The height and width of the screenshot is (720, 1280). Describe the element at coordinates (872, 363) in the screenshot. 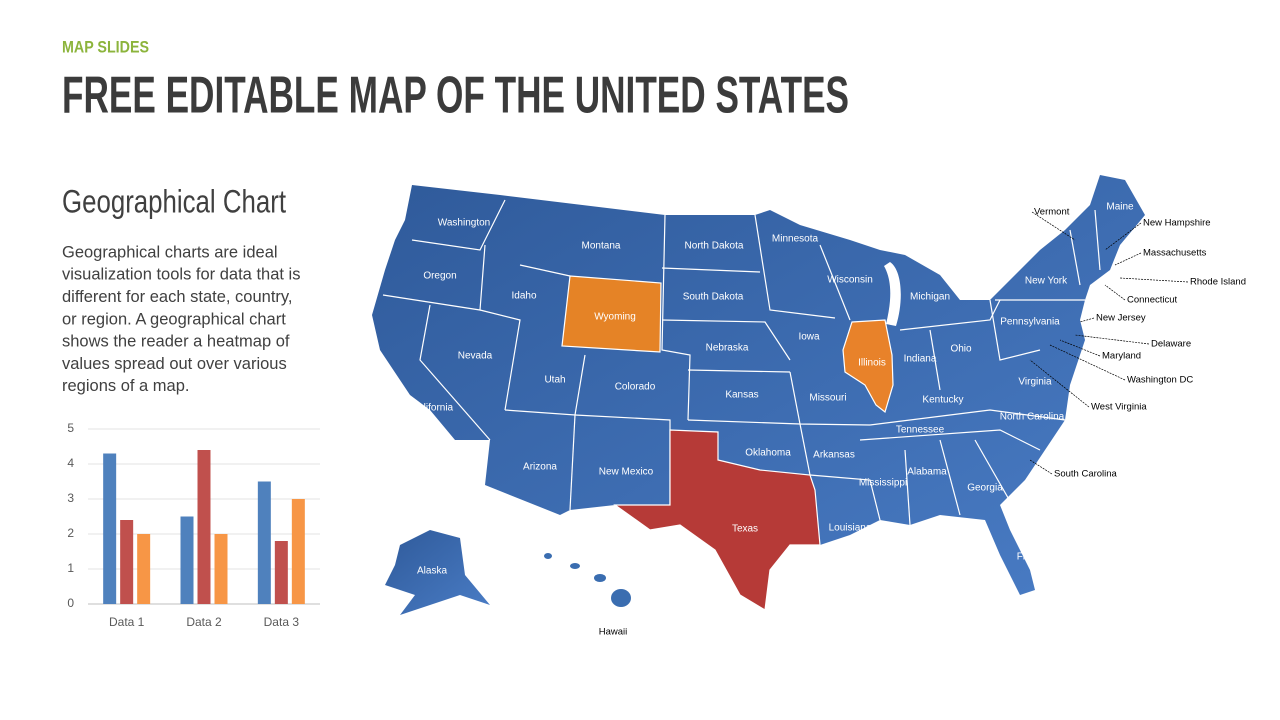

I see `state-label: Illinois` at that location.